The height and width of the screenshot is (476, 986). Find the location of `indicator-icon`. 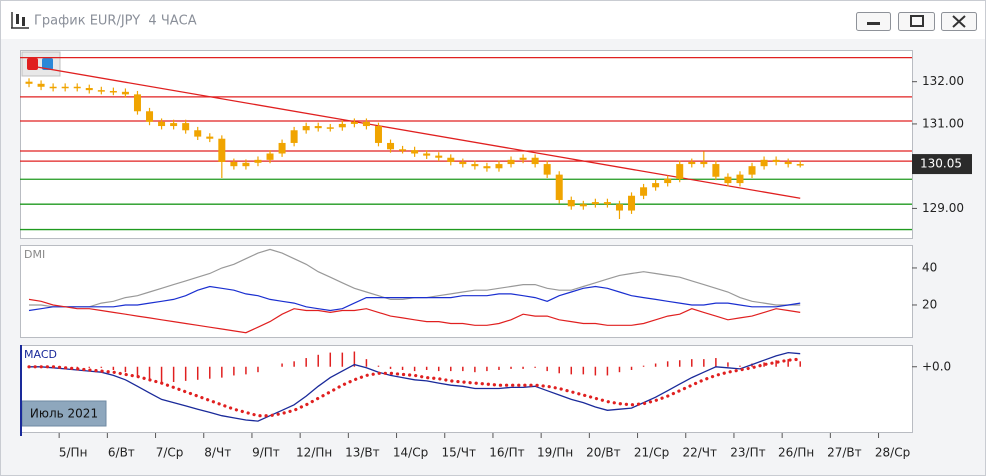

indicator-icon is located at coordinates (41, 64).